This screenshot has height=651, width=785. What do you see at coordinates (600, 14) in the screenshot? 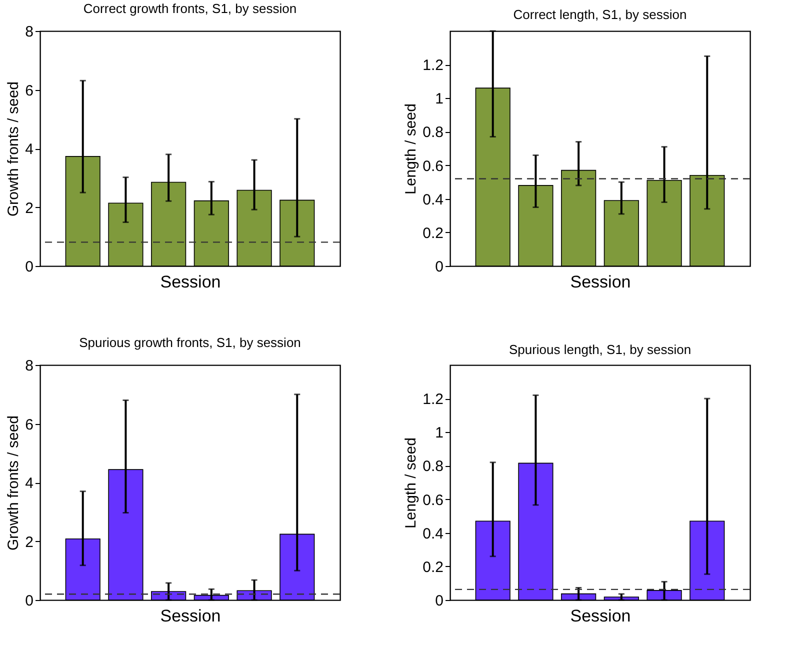
I see `chart-title: Correct length, S1, by session` at bounding box center [600, 14].